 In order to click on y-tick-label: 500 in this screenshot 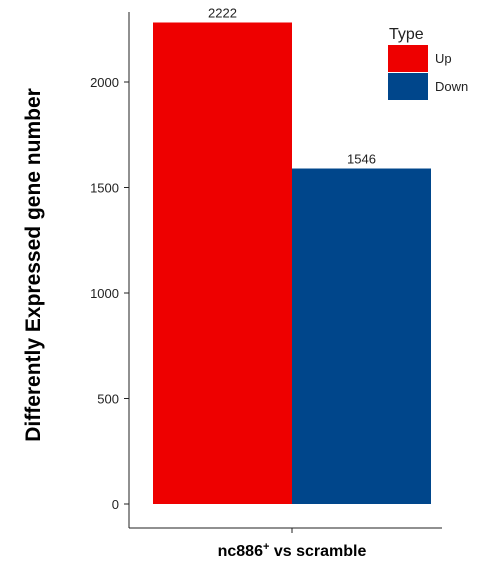, I will do `click(108, 399)`.